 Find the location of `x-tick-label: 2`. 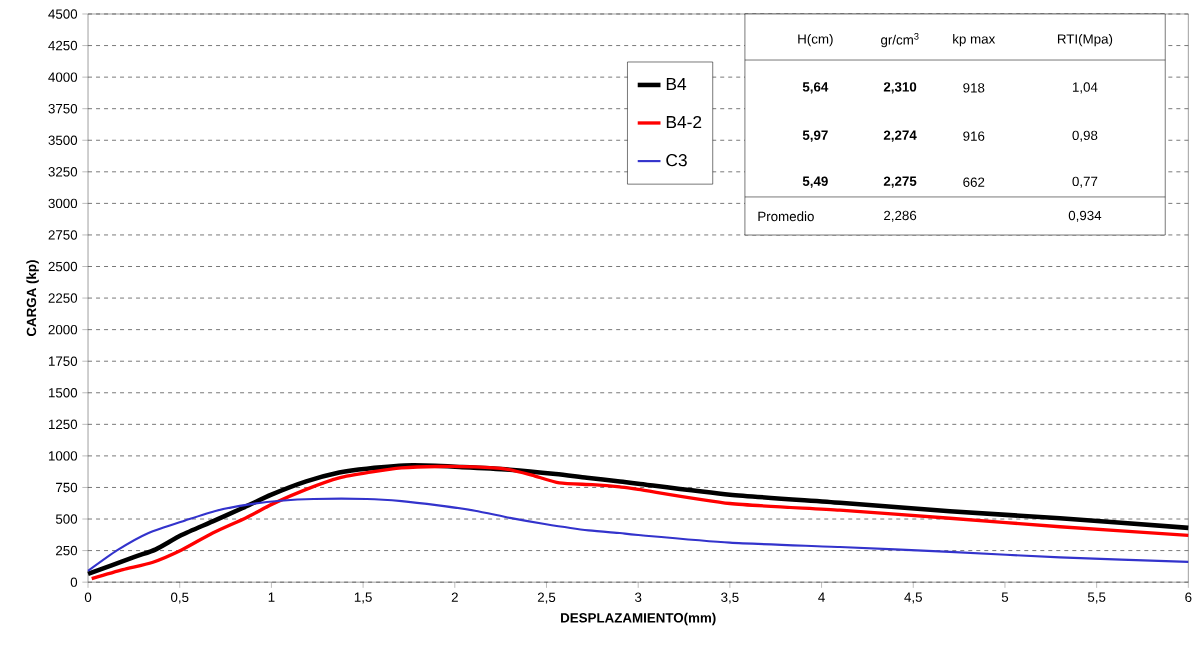

x-tick-label: 2 is located at coordinates (454, 597).